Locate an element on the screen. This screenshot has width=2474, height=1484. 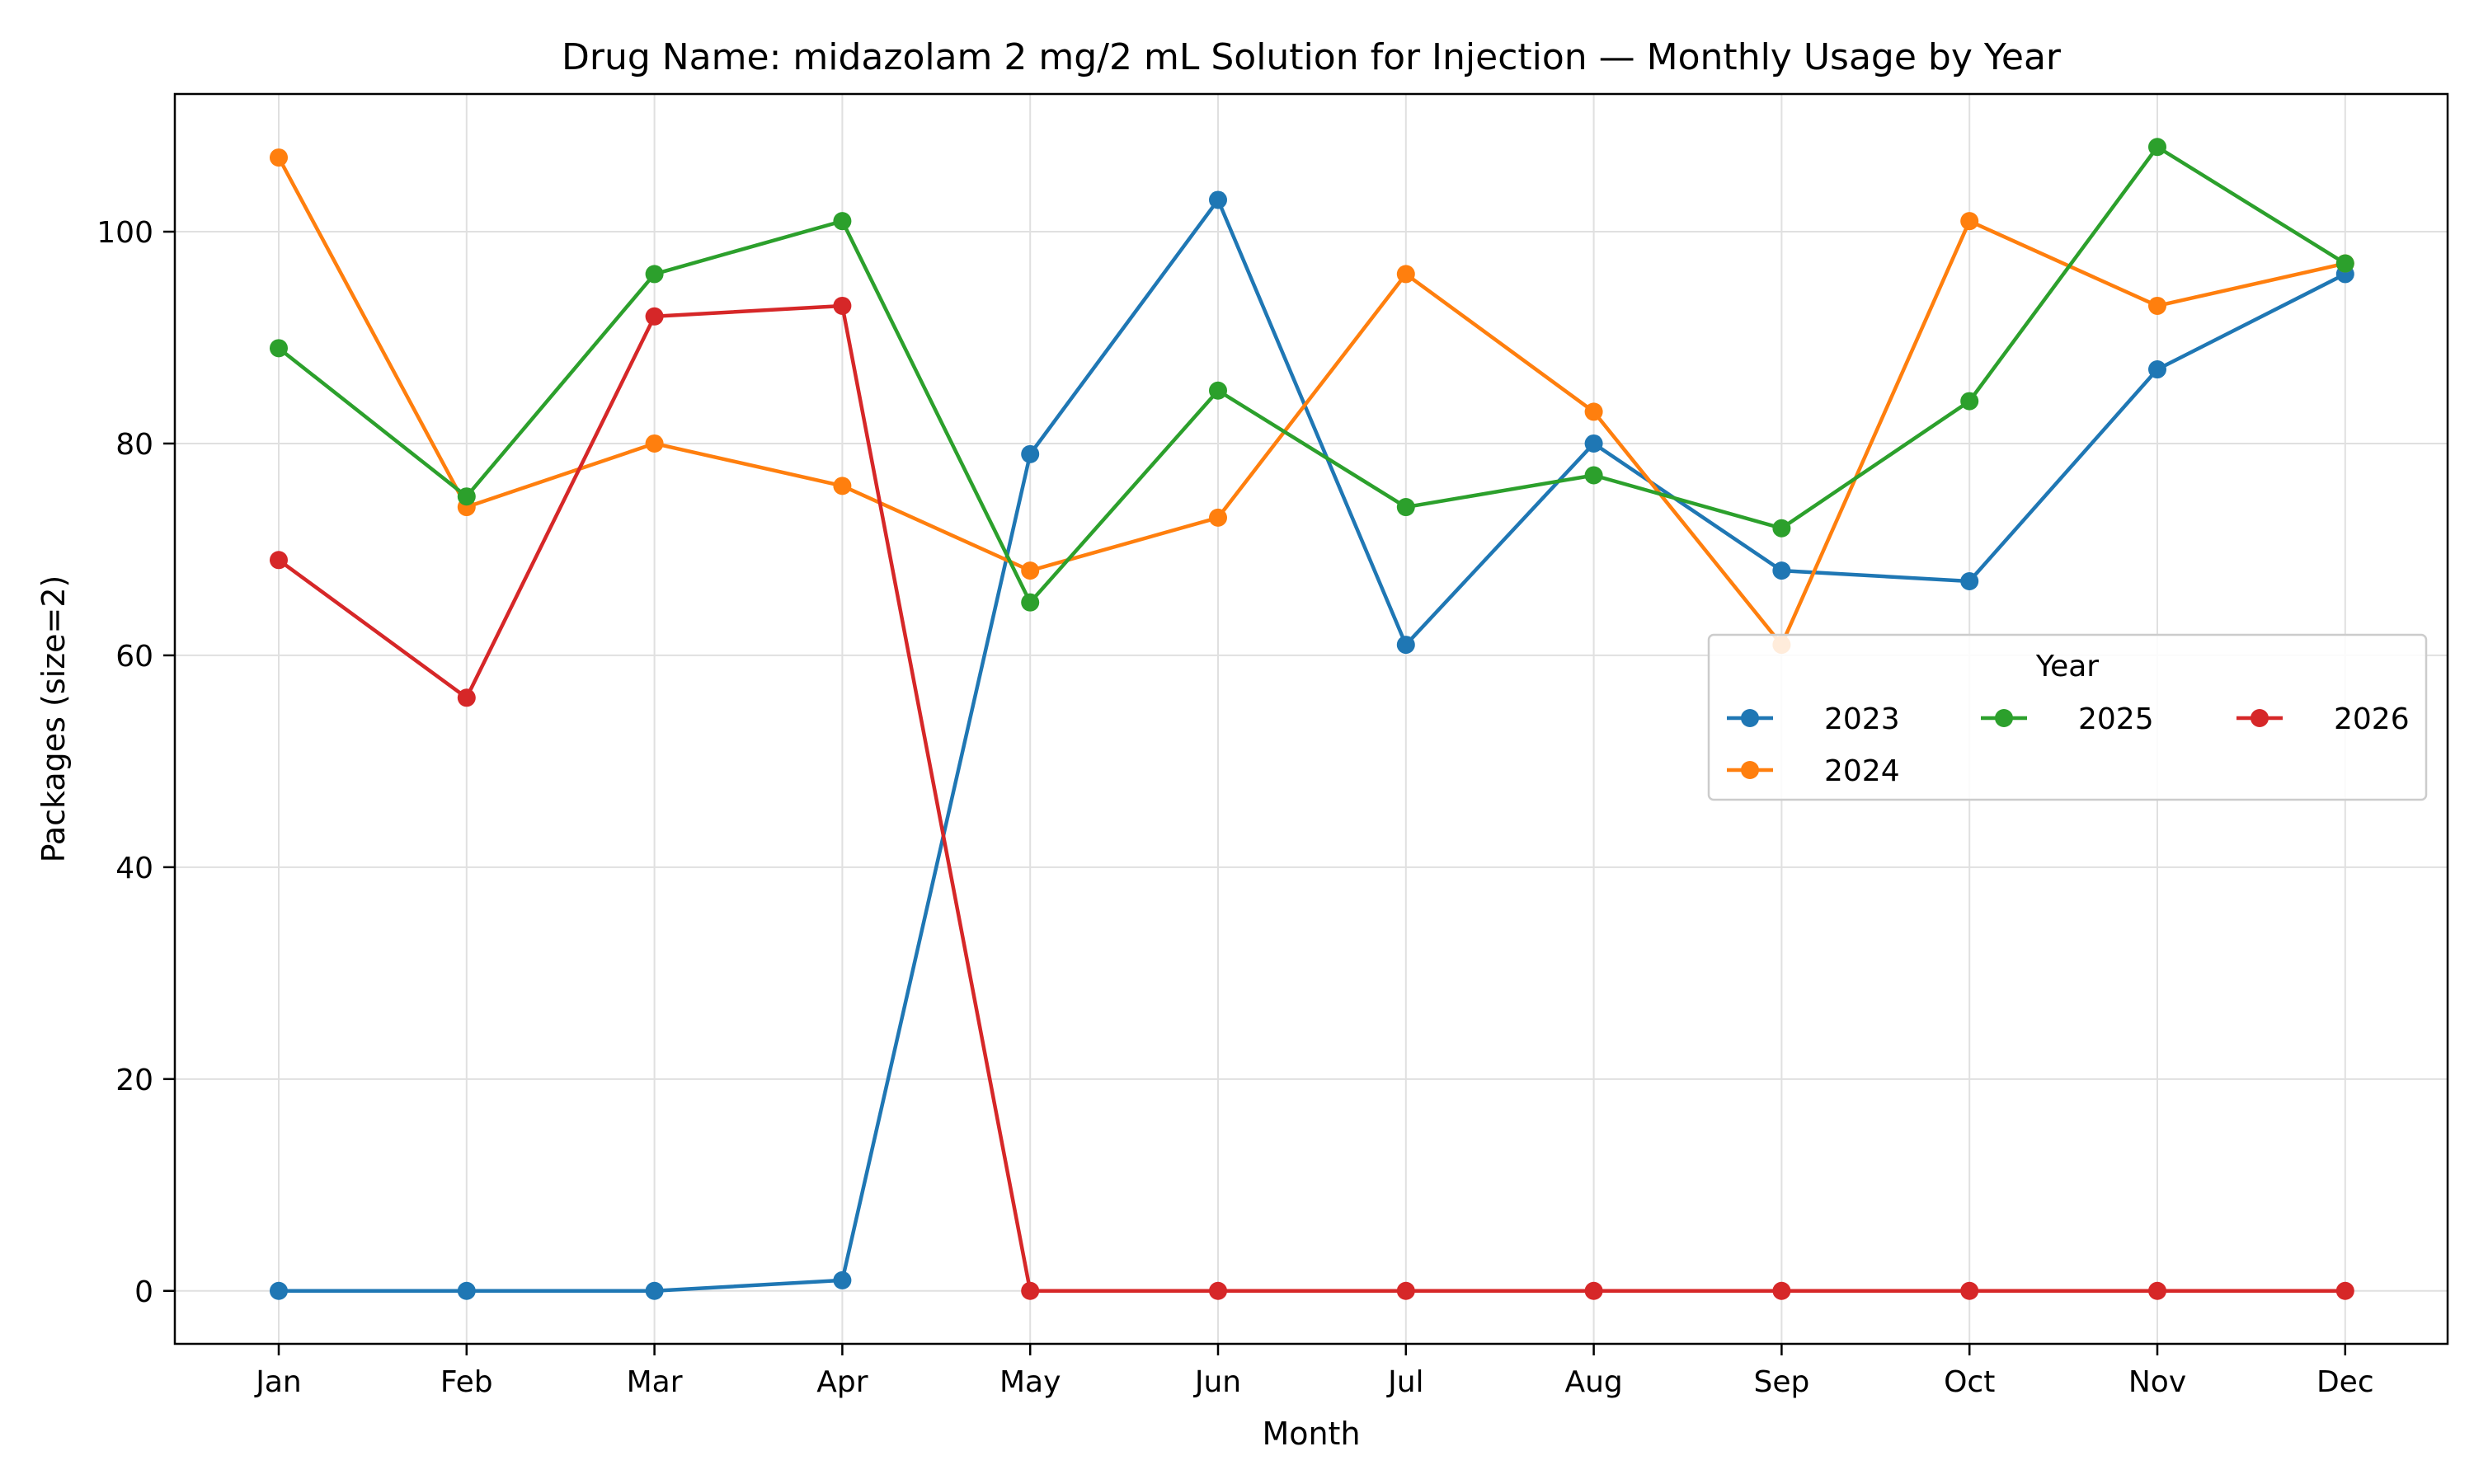
x-tick-label: Sep is located at coordinates (1781, 1382).